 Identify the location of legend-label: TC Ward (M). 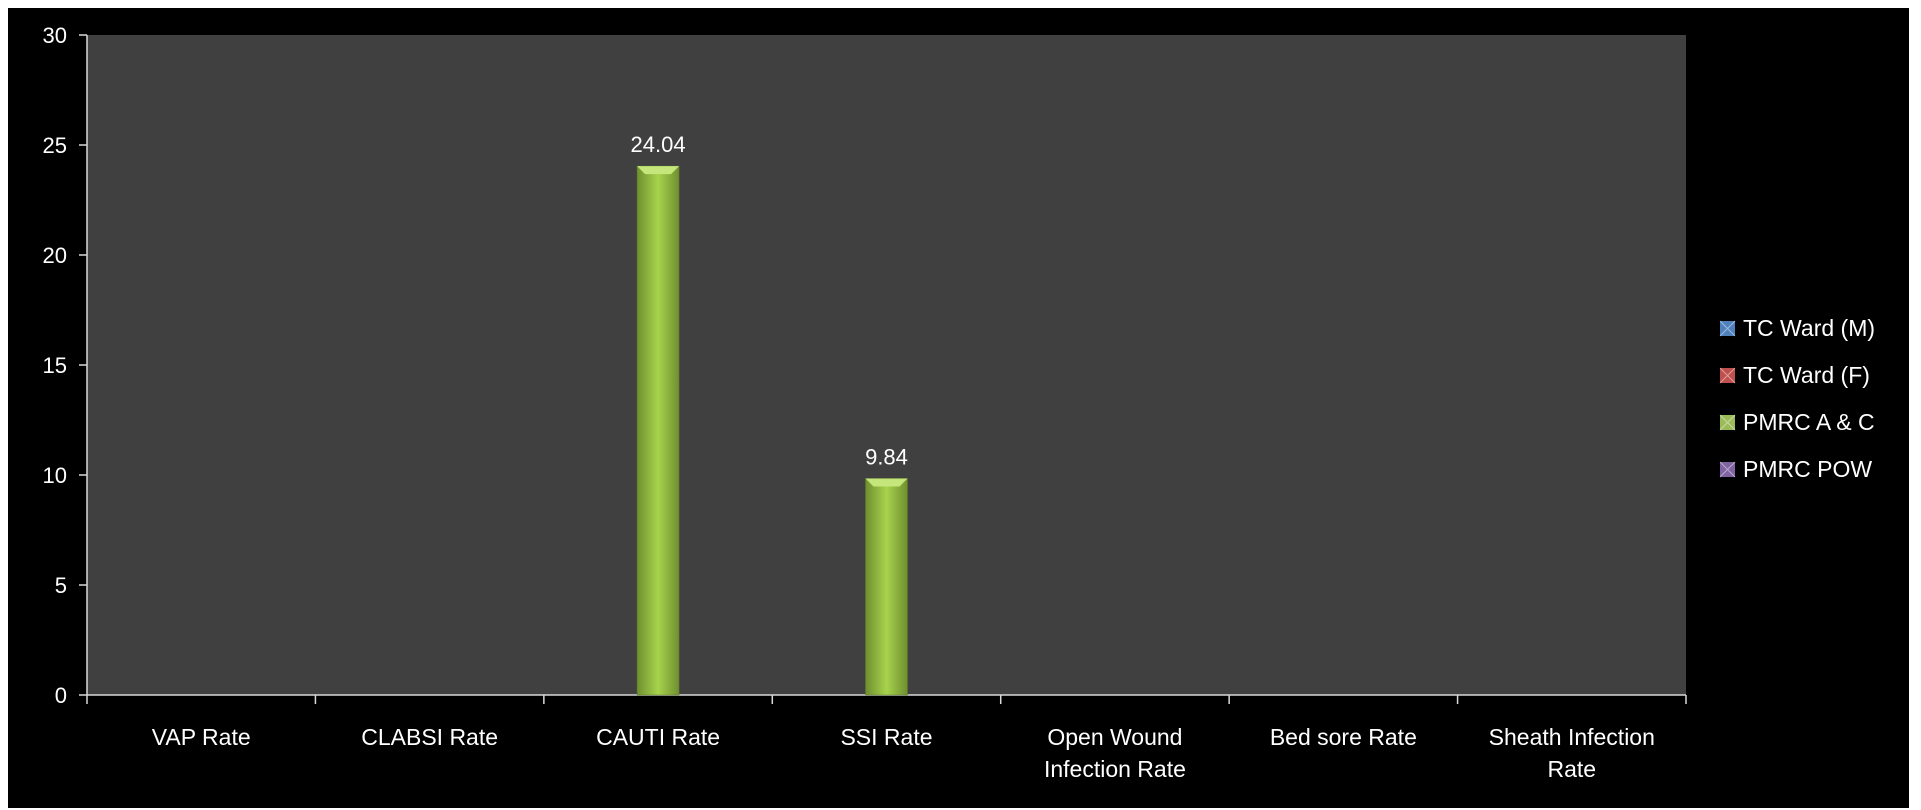
(1809, 328).